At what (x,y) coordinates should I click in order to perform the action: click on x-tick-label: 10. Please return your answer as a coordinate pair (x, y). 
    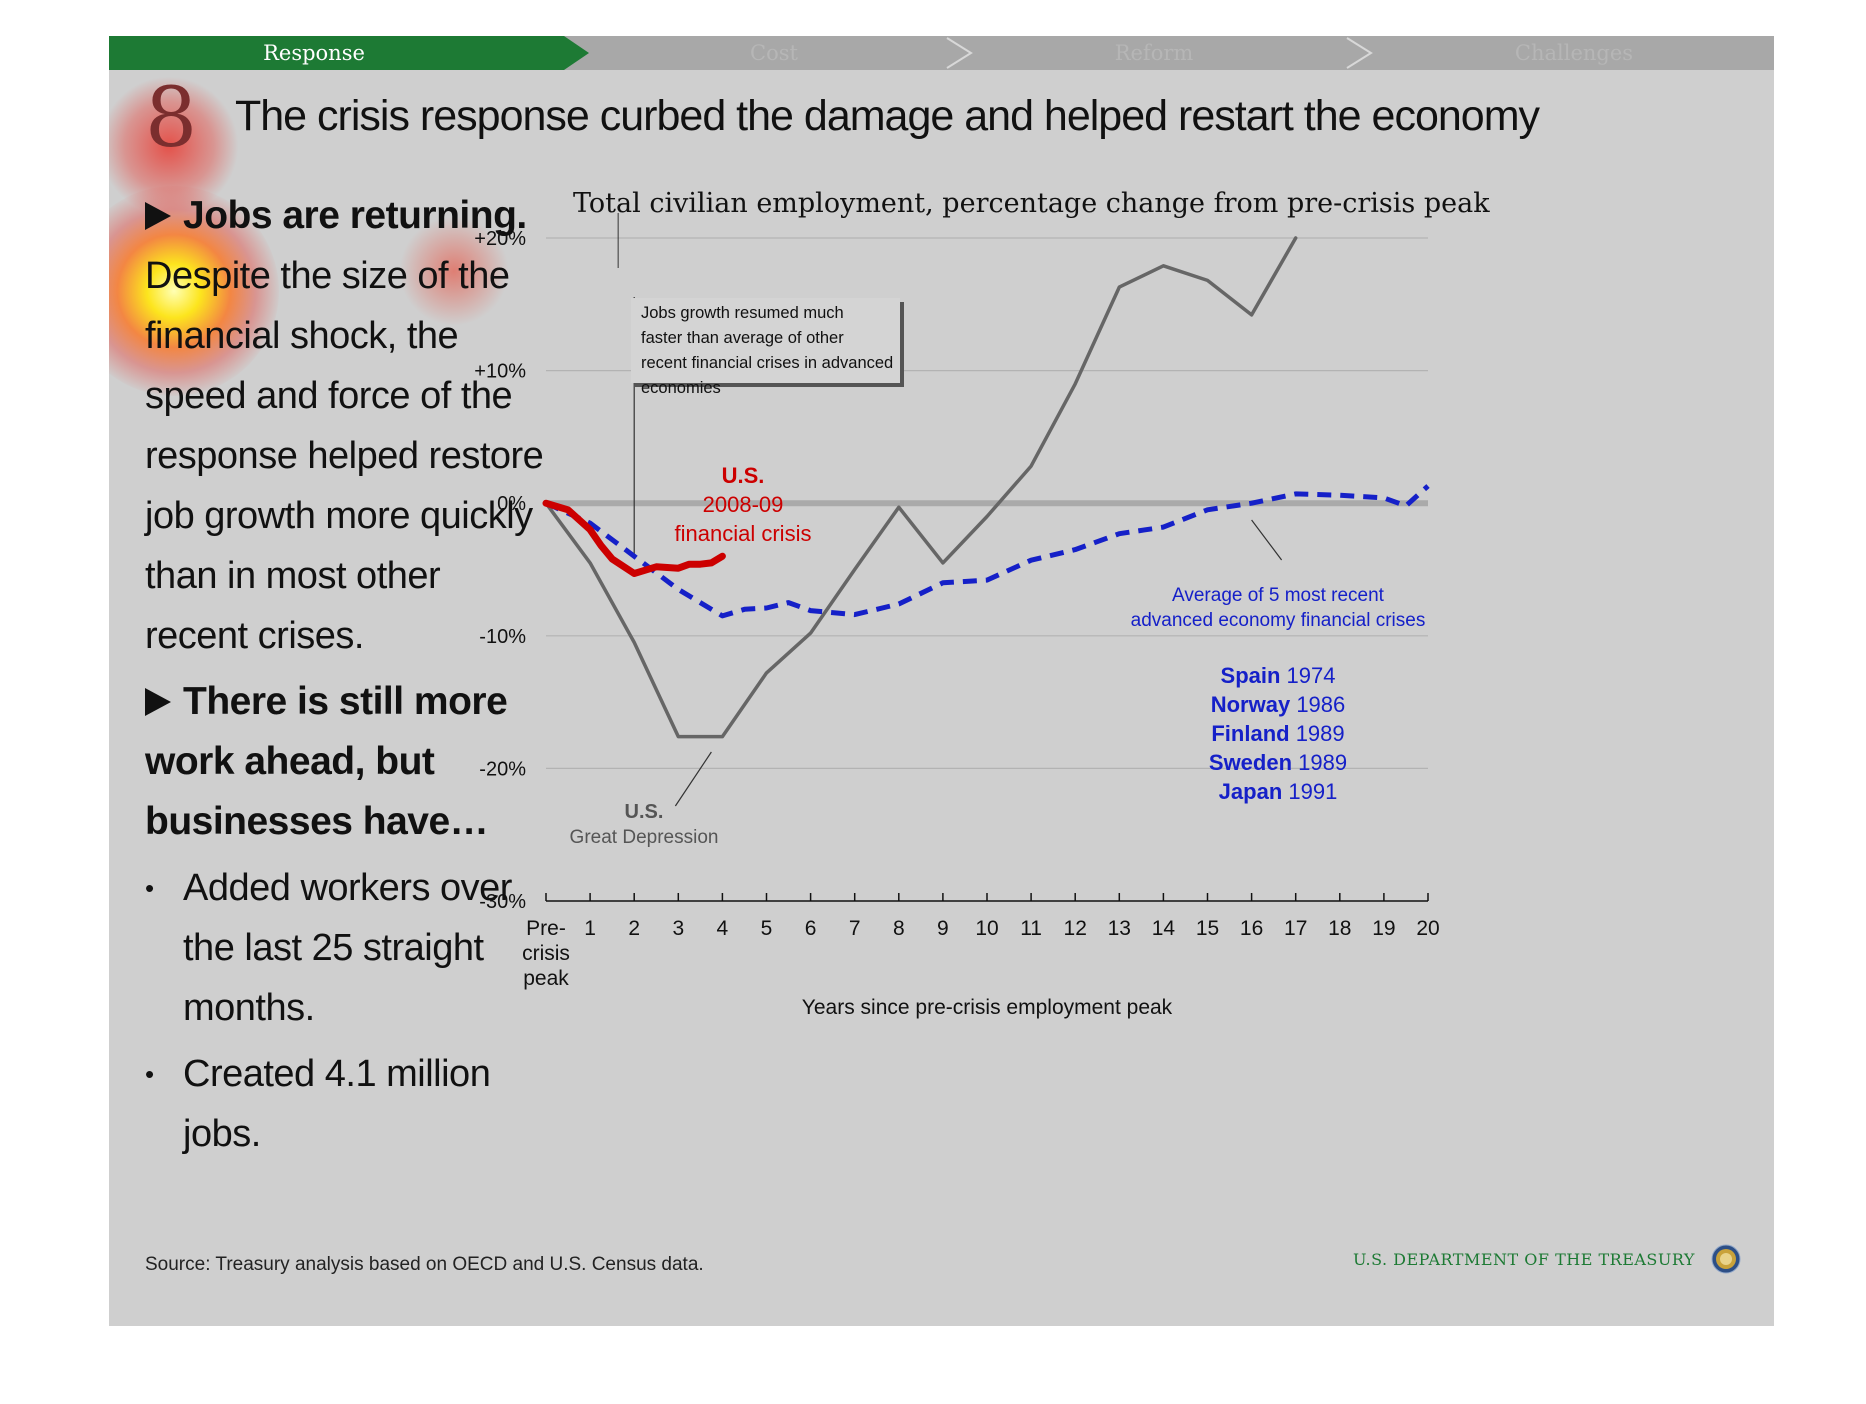
    Looking at the image, I should click on (986, 928).